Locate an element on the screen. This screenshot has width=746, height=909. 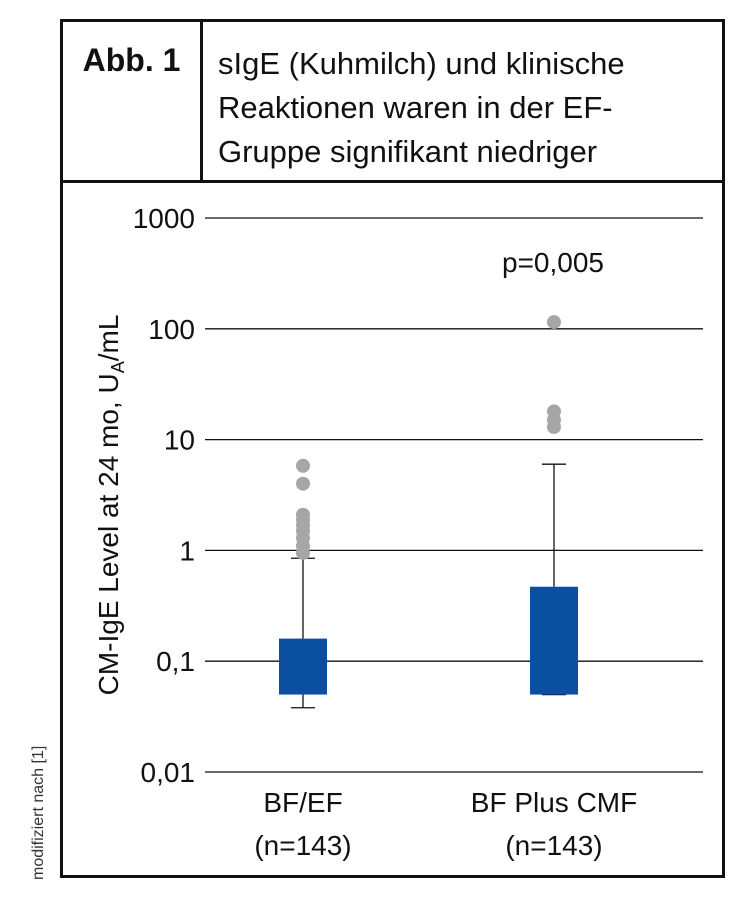
figure-title-line: Reaktionen waren in der EF- is located at coordinates (415, 107).